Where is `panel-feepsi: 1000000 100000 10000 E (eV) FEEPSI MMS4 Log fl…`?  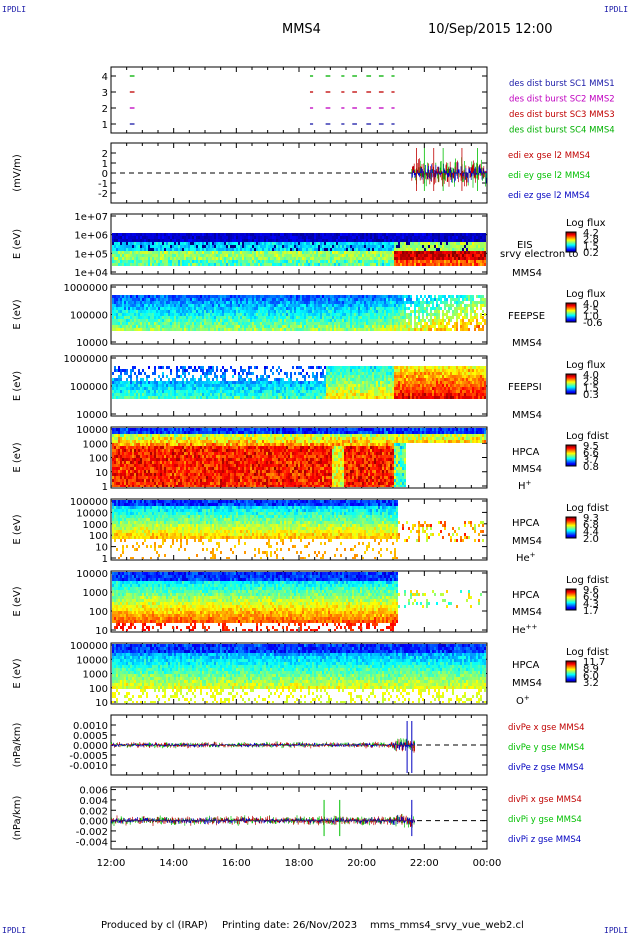 panel-feepsi: 1000000 100000 10000 E (eV) FEEPSI MMS4 Log fl… is located at coordinates (309, 387).